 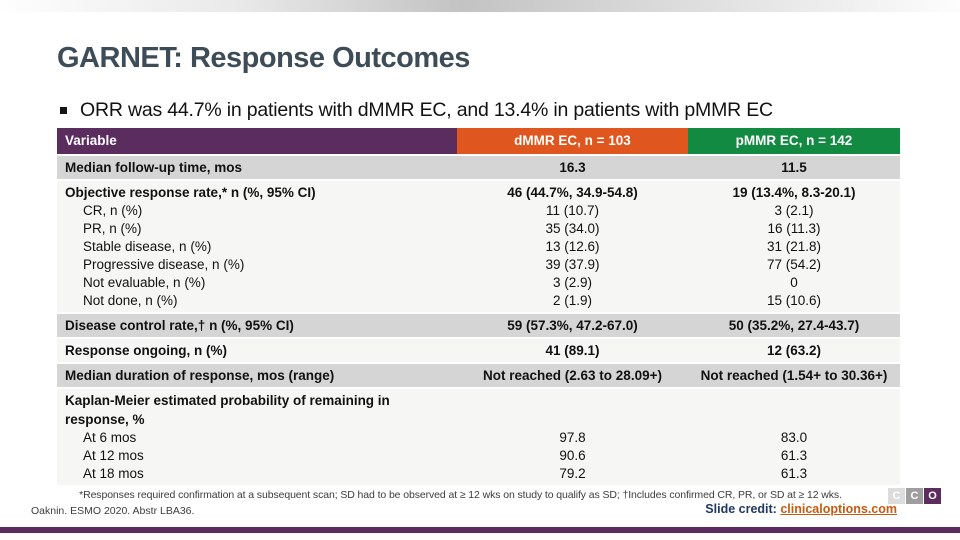 What do you see at coordinates (838, 509) in the screenshot?
I see `slide-credit-link: clinicaloptions.com` at bounding box center [838, 509].